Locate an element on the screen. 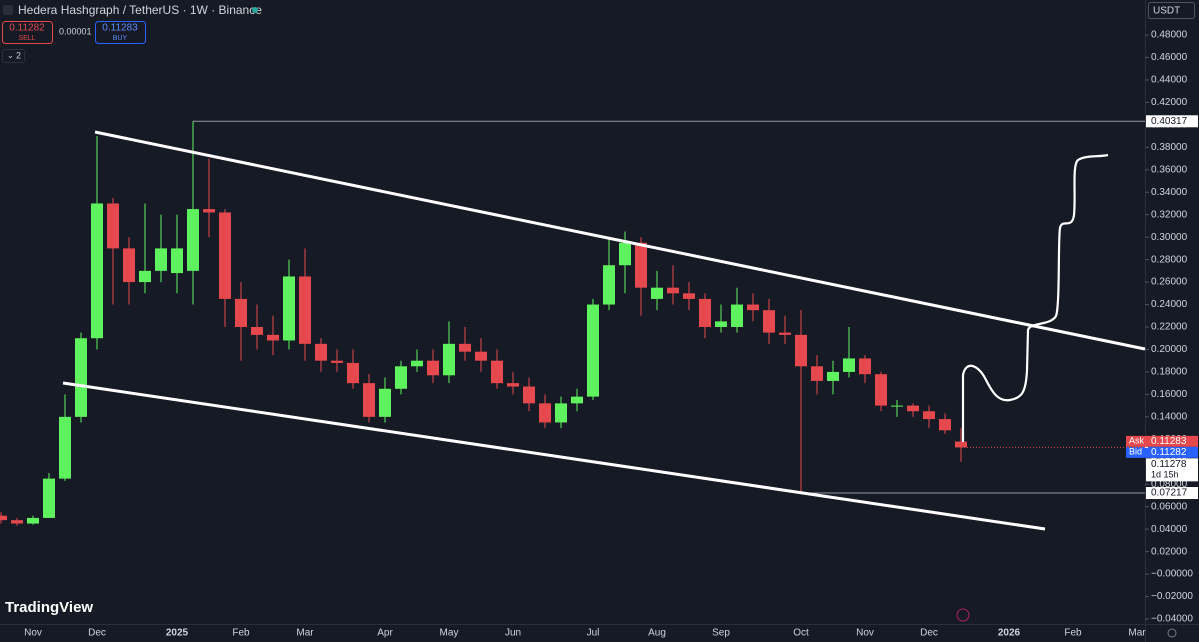 The height and width of the screenshot is (642, 1199). ask-box is located at coordinates (1162, 441).